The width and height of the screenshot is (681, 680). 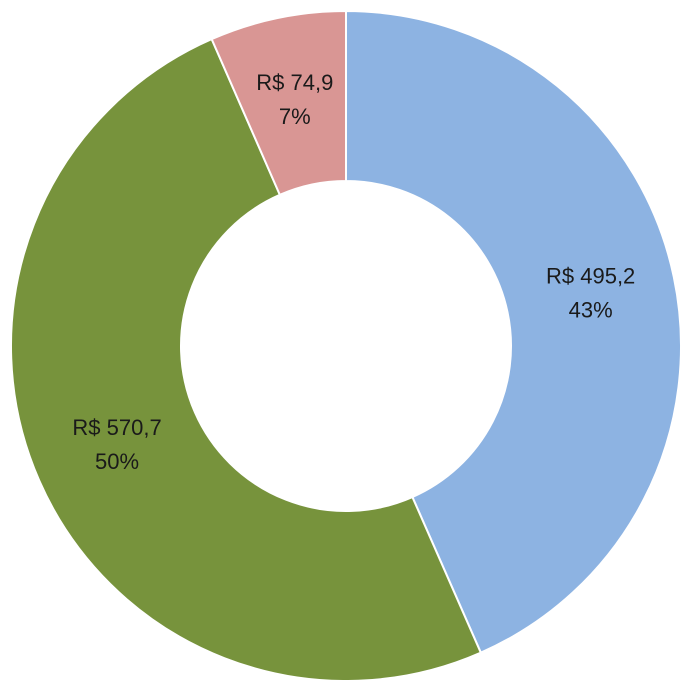 I want to click on percentage-label: 43%, so click(x=591, y=309).